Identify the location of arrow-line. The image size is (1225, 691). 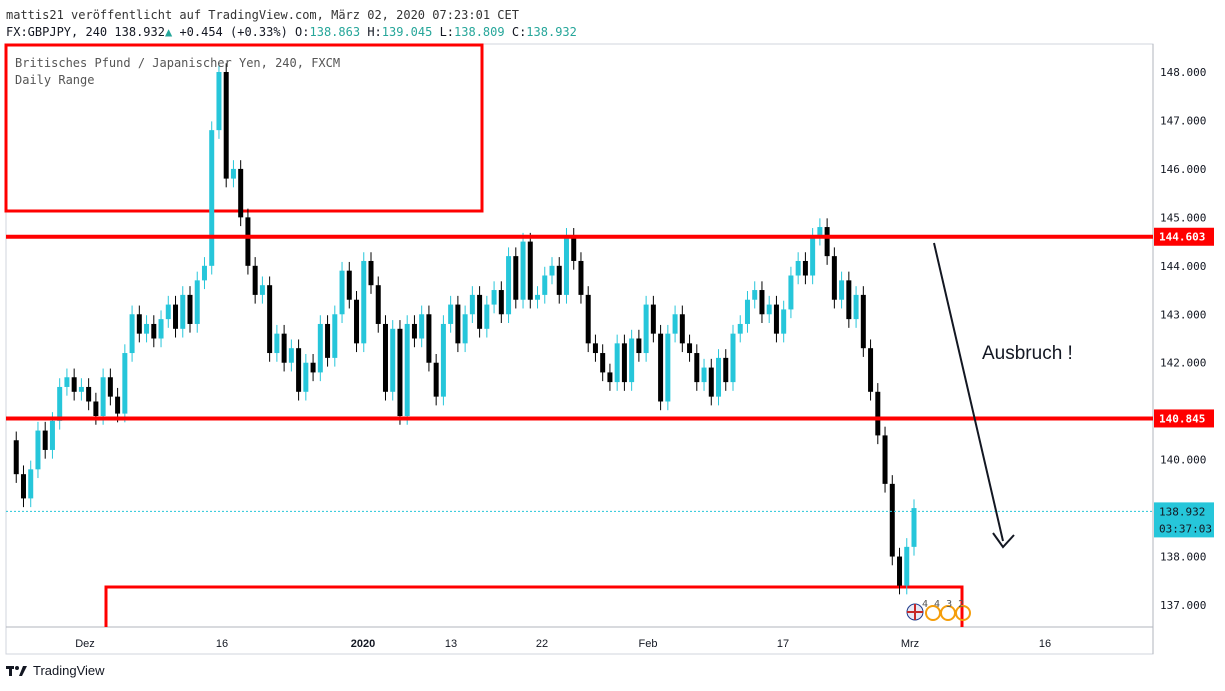
(968, 392).